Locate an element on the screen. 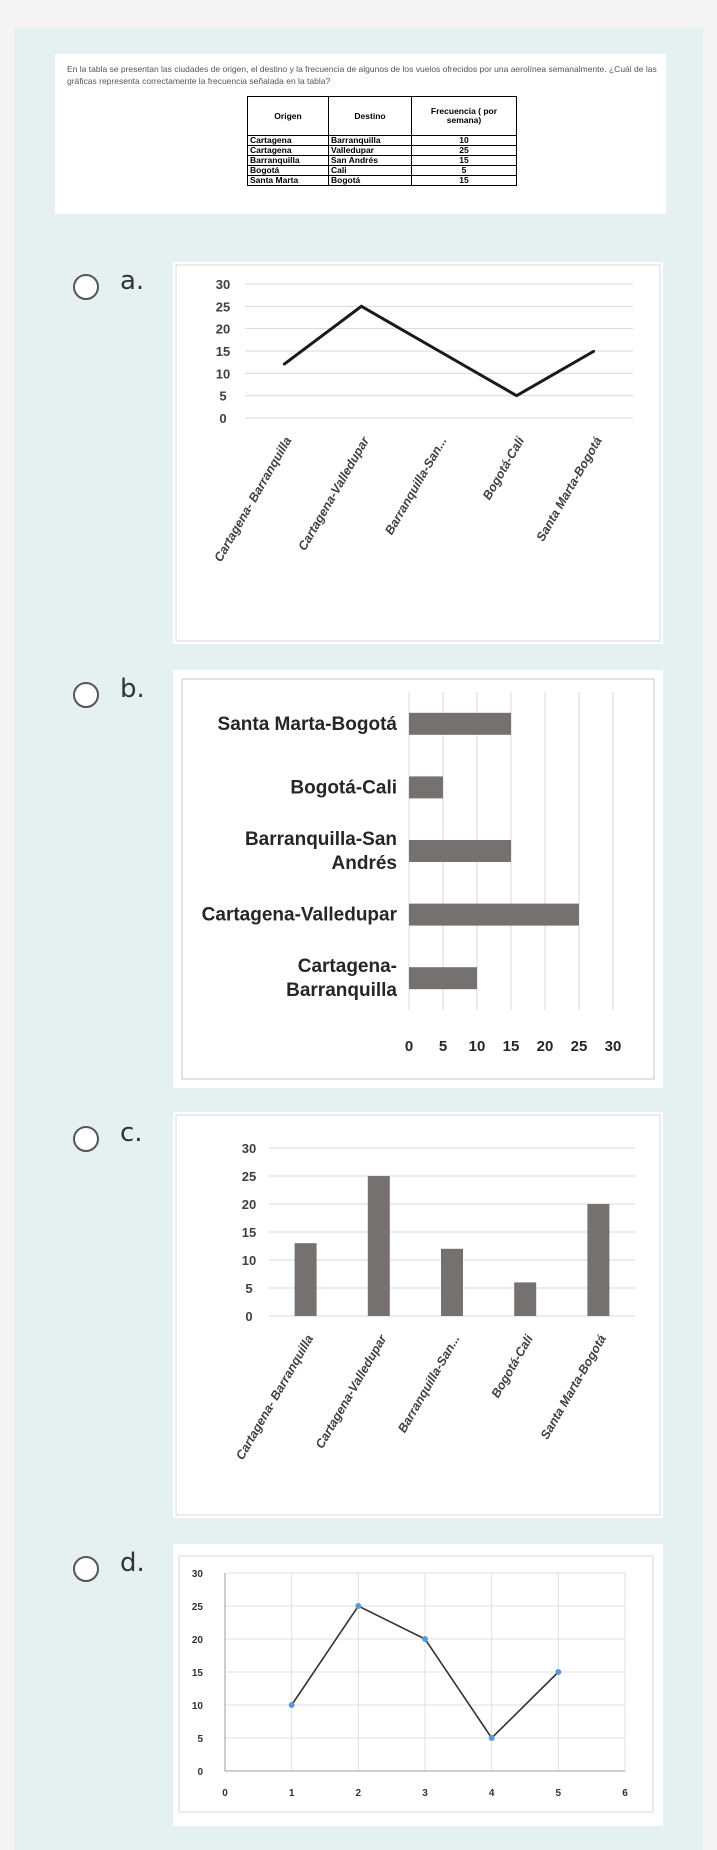  x-tick-label: 6 is located at coordinates (625, 1793).